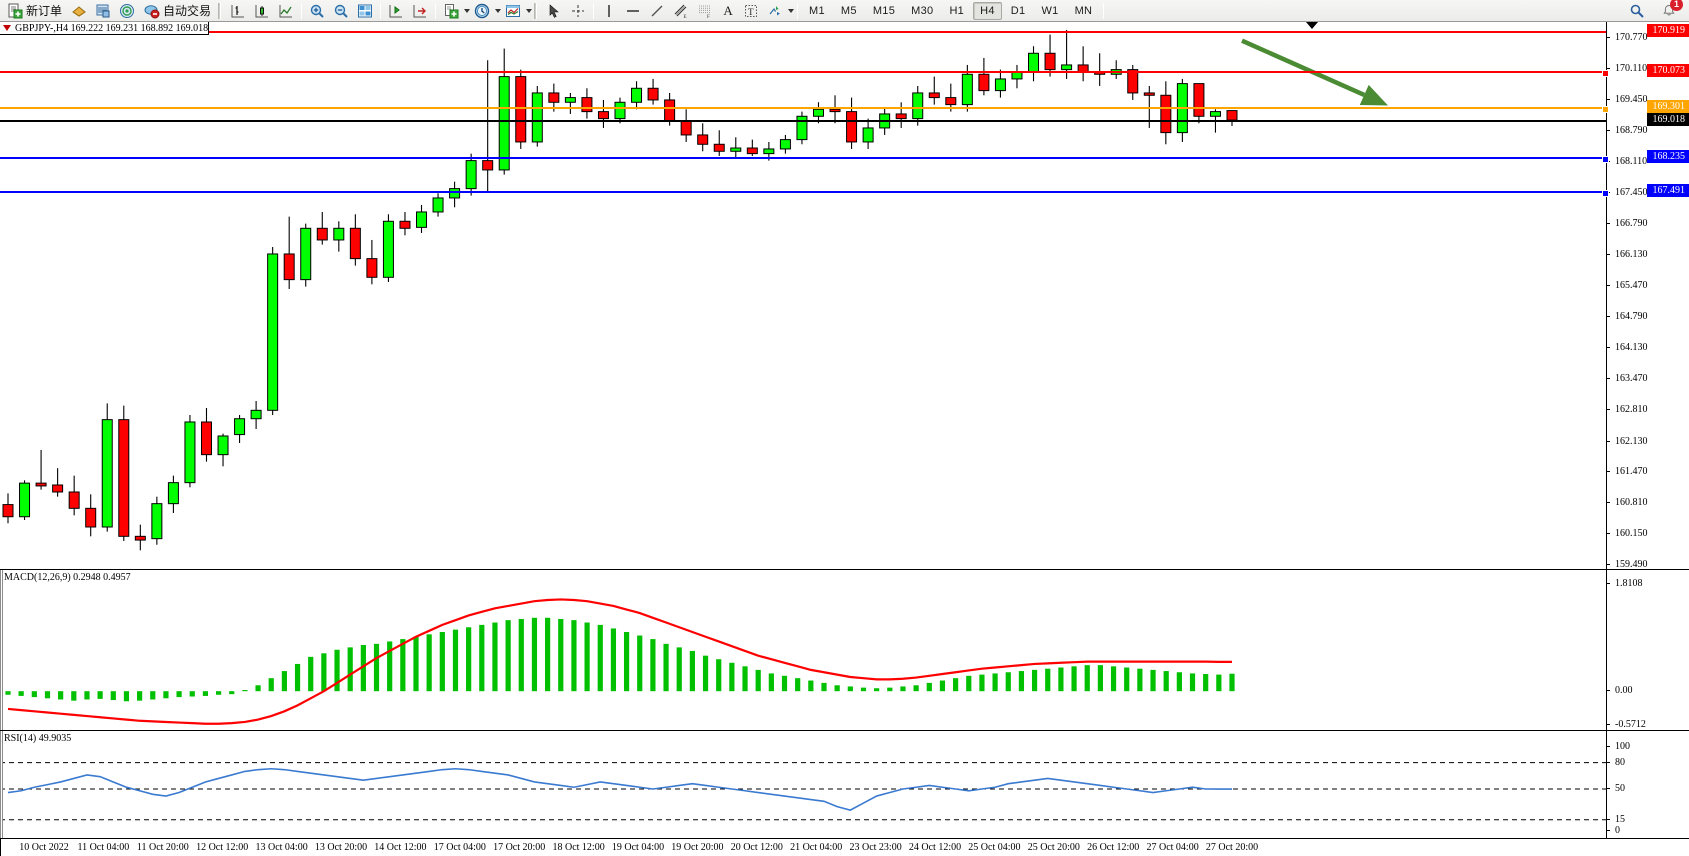 This screenshot has height=856, width=1689. I want to click on timeframe-h1: H1, so click(957, 10).